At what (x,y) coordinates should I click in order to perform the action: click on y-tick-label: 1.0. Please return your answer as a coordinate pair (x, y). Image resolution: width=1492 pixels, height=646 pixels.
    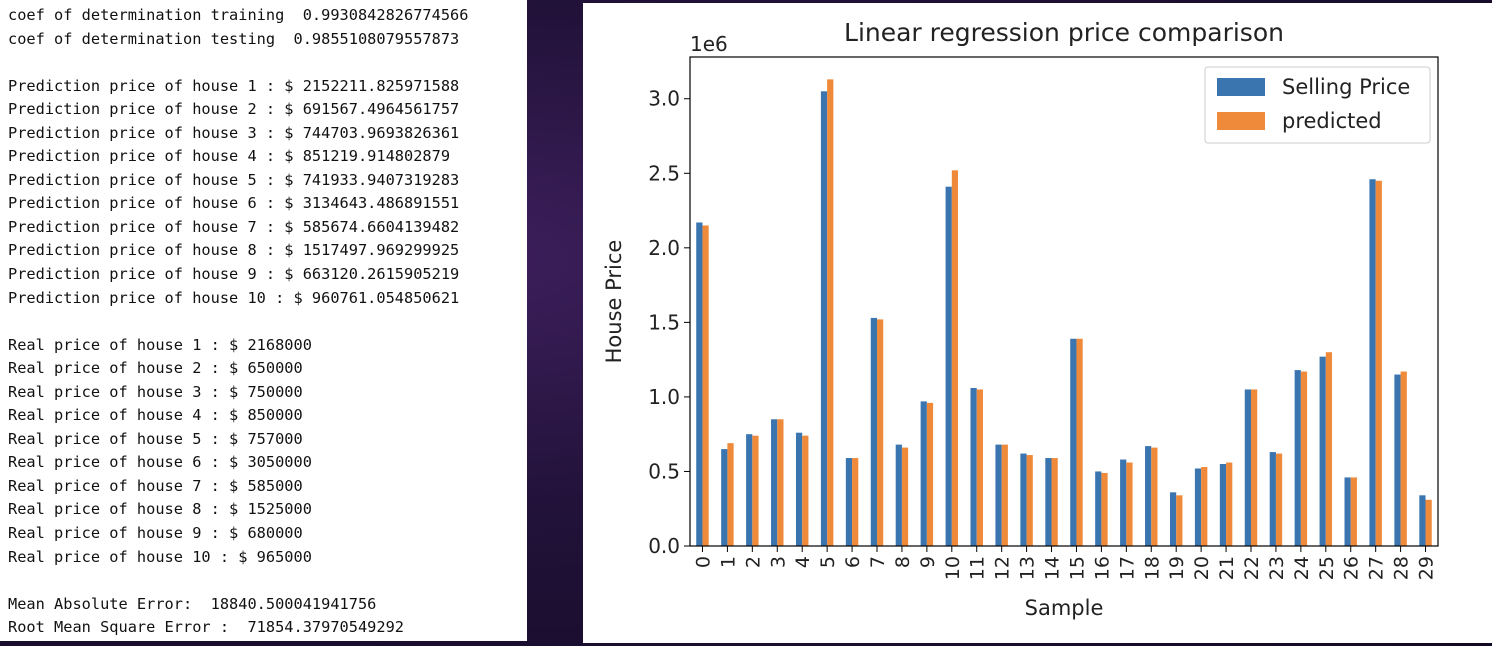
    Looking at the image, I should click on (664, 397).